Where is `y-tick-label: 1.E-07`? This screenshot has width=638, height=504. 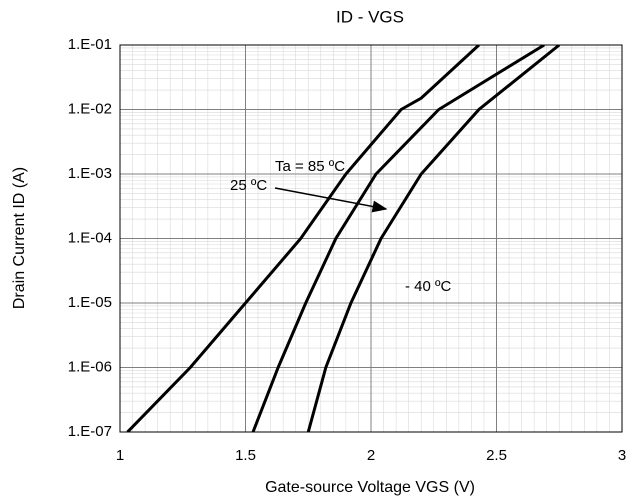
y-tick-label: 1.E-07 is located at coordinates (90, 431).